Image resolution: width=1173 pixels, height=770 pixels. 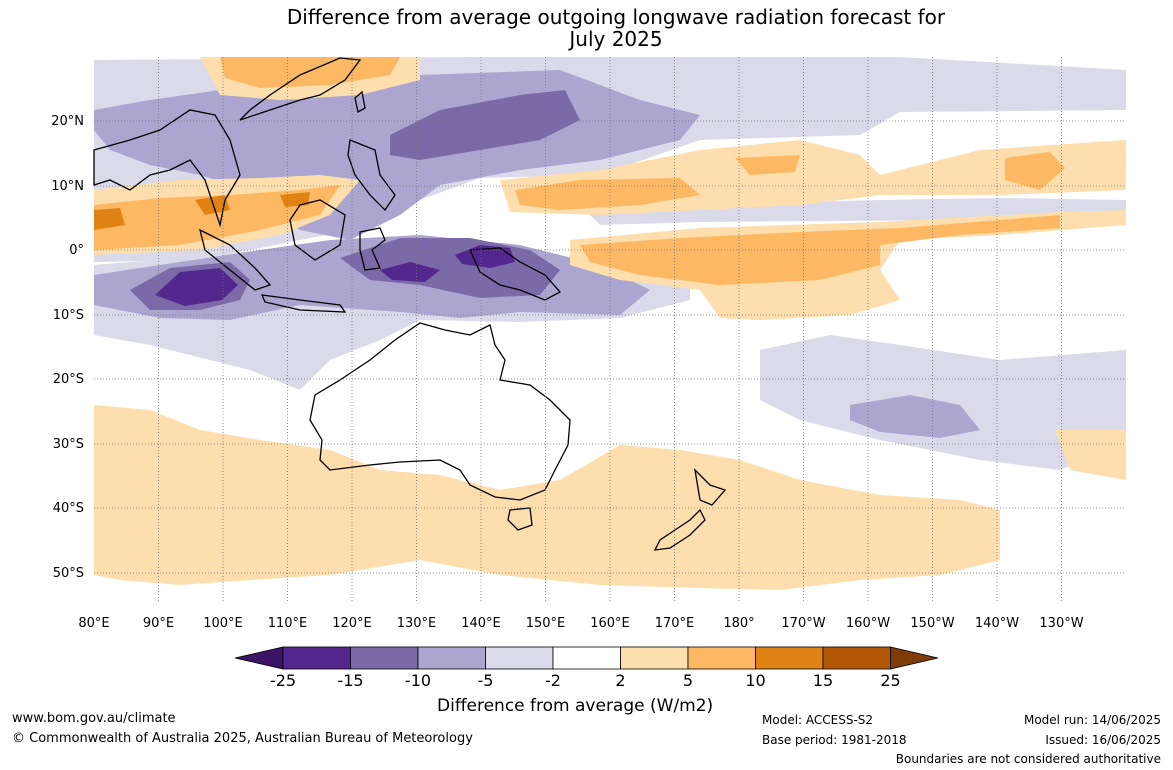 I want to click on lat-label: 10°S, so click(x=68, y=315).